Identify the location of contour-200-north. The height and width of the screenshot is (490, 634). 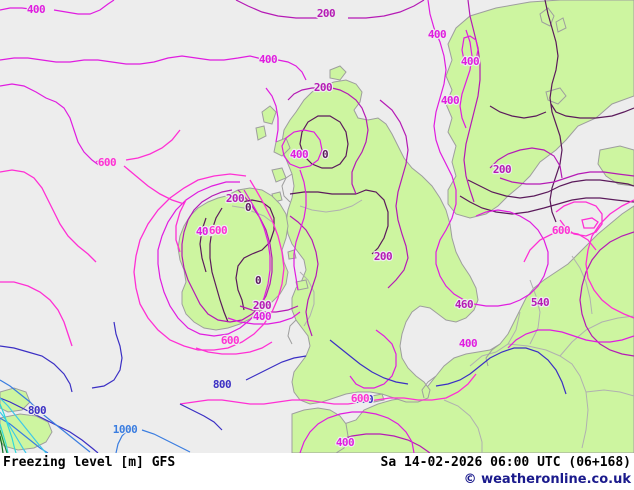
(330, 9).